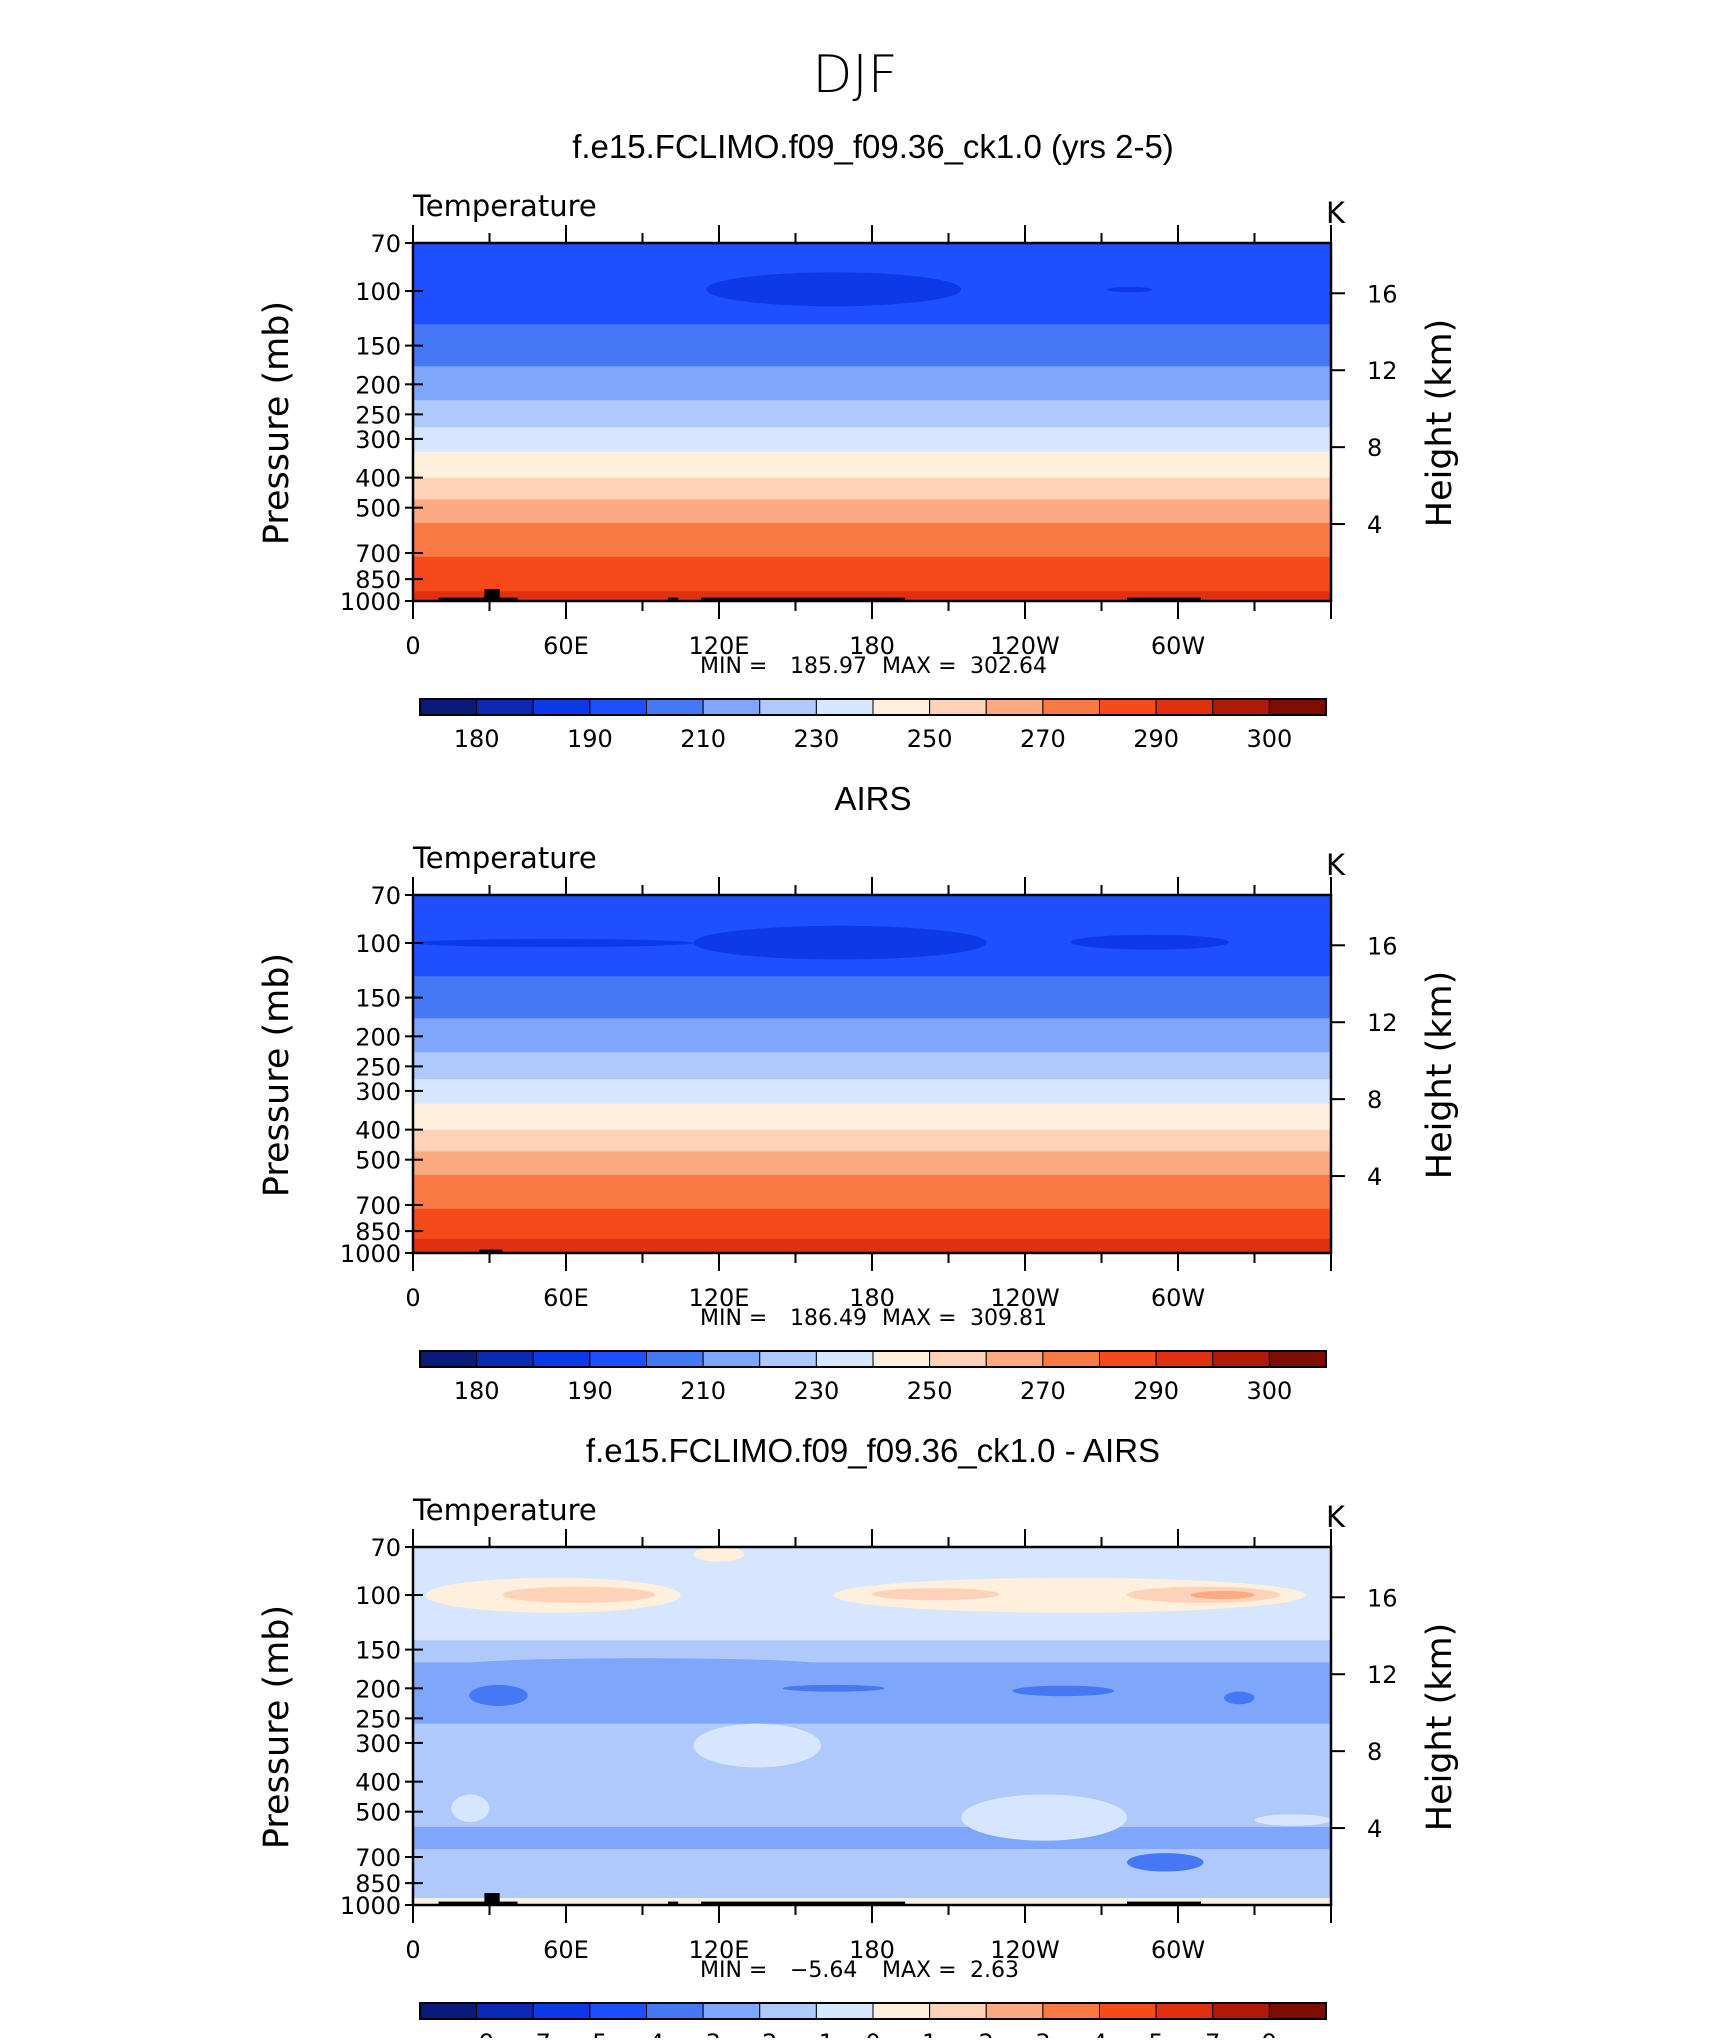 The height and width of the screenshot is (2043, 1710). I want to click on colorbar-label: 210, so click(703, 1391).